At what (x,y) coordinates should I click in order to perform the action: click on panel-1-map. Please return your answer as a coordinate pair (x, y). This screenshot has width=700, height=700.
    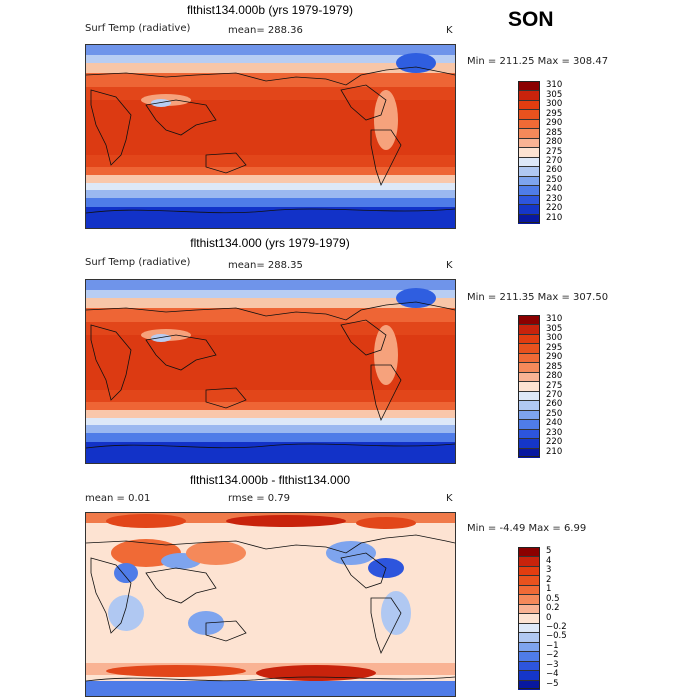
    Looking at the image, I should click on (270, 136).